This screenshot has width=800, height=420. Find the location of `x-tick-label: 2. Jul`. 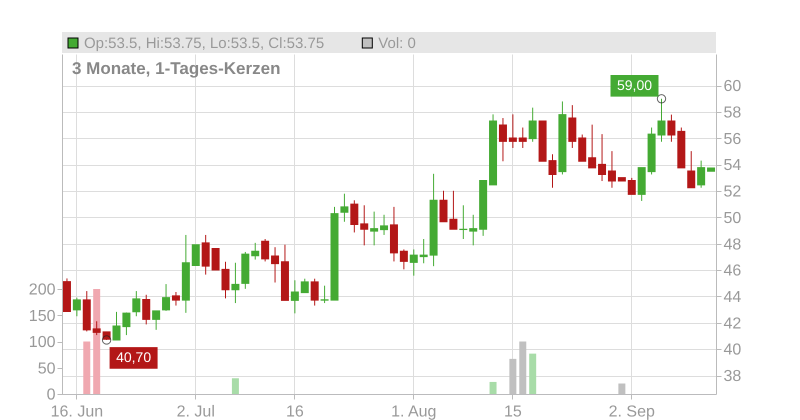

x-tick-label: 2. Jul is located at coordinates (195, 412).